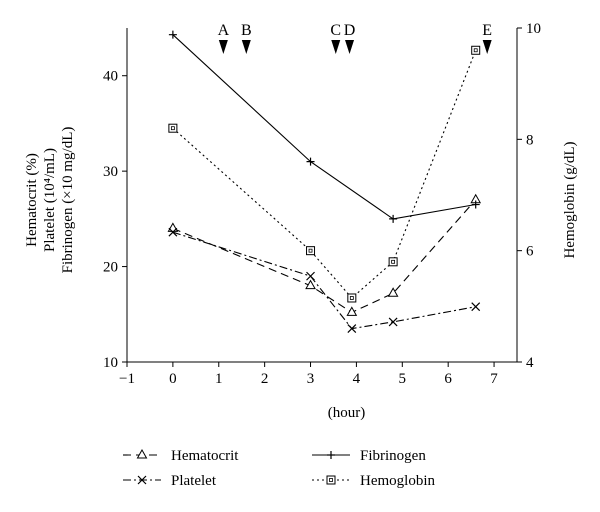  What do you see at coordinates (32, 200) in the screenshot?
I see `y-left-label-line: Hematocrit (%)` at bounding box center [32, 200].